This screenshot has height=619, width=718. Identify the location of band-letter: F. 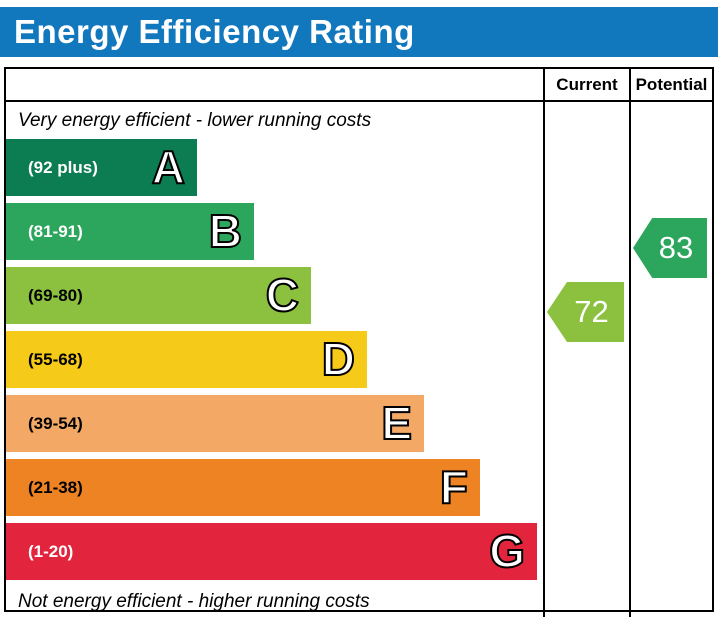
(454, 486).